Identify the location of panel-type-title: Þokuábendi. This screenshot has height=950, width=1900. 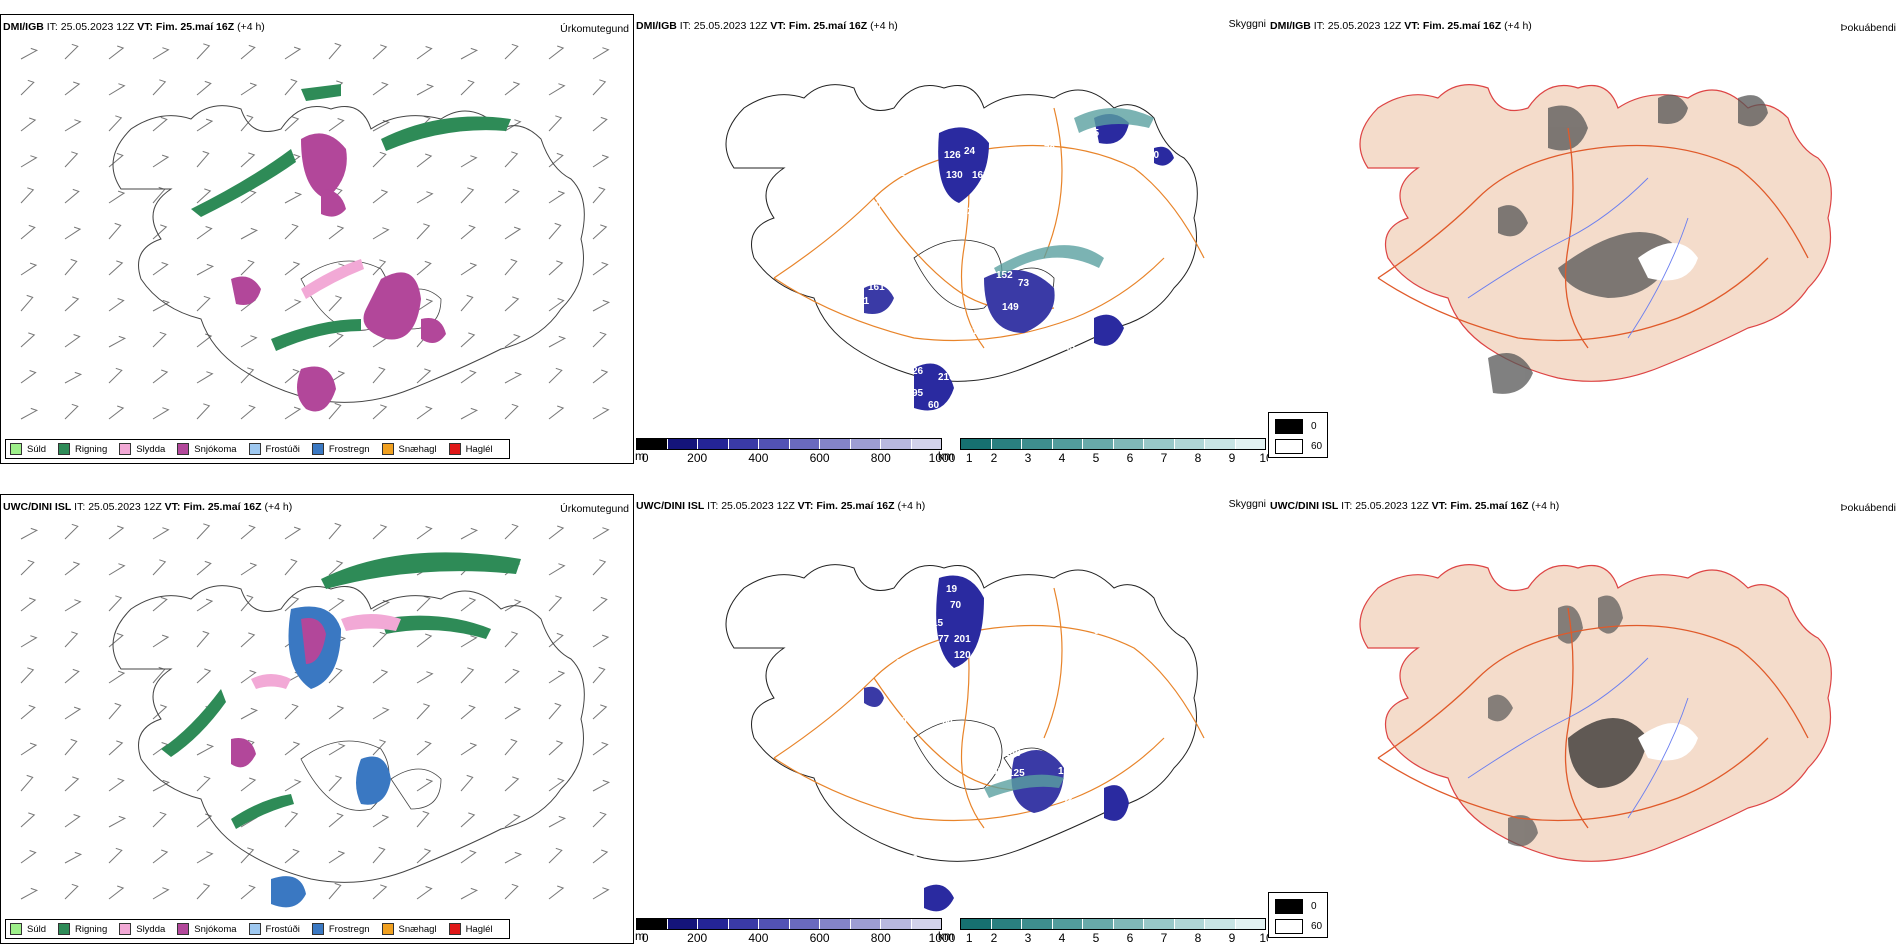
(1868, 28).